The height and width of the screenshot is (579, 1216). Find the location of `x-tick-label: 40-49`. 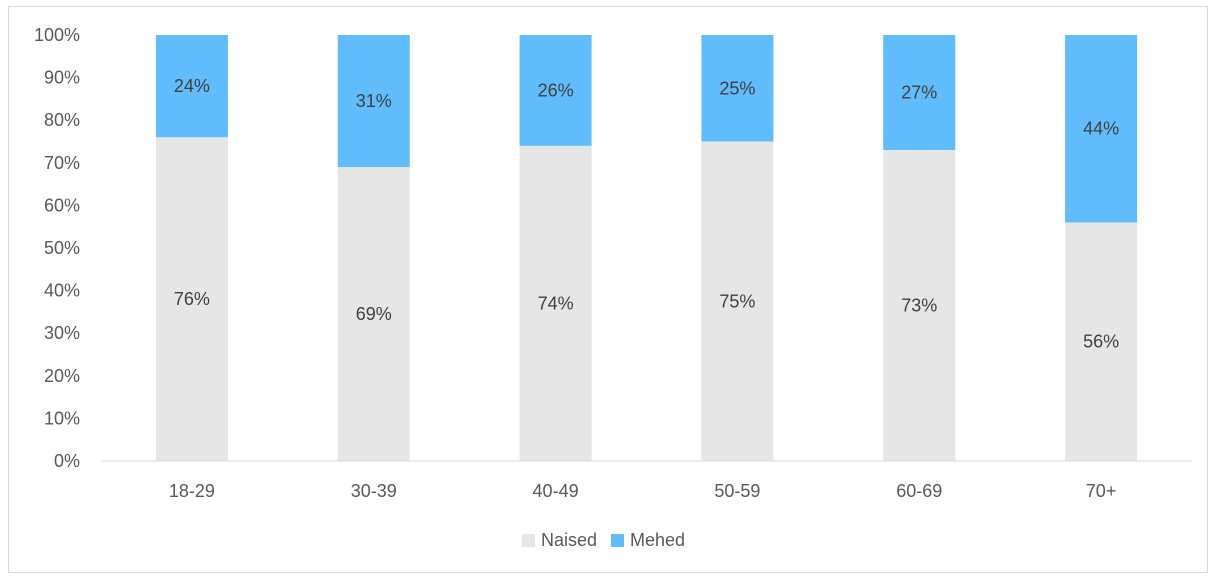

x-tick-label: 40-49 is located at coordinates (556, 491).